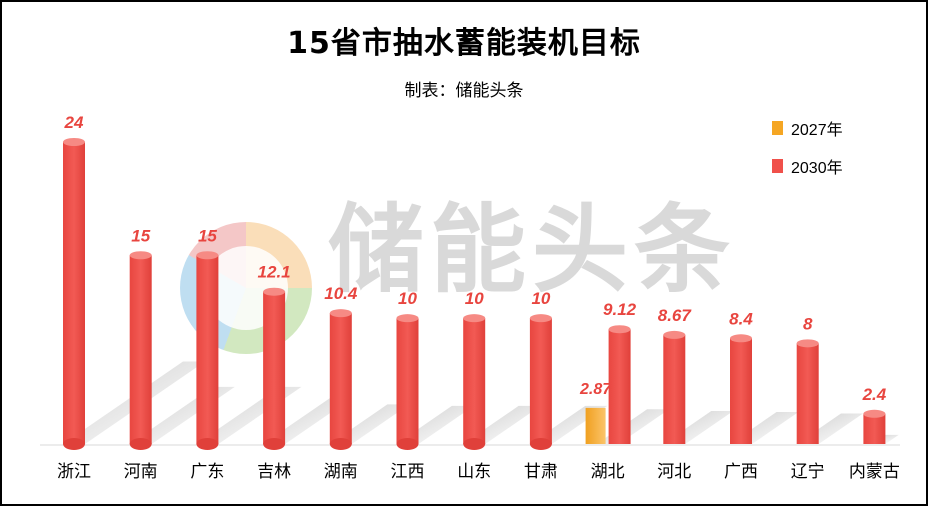 The width and height of the screenshot is (928, 506). I want to click on chart-subtitle: 制表：储能头条, so click(464, 91).